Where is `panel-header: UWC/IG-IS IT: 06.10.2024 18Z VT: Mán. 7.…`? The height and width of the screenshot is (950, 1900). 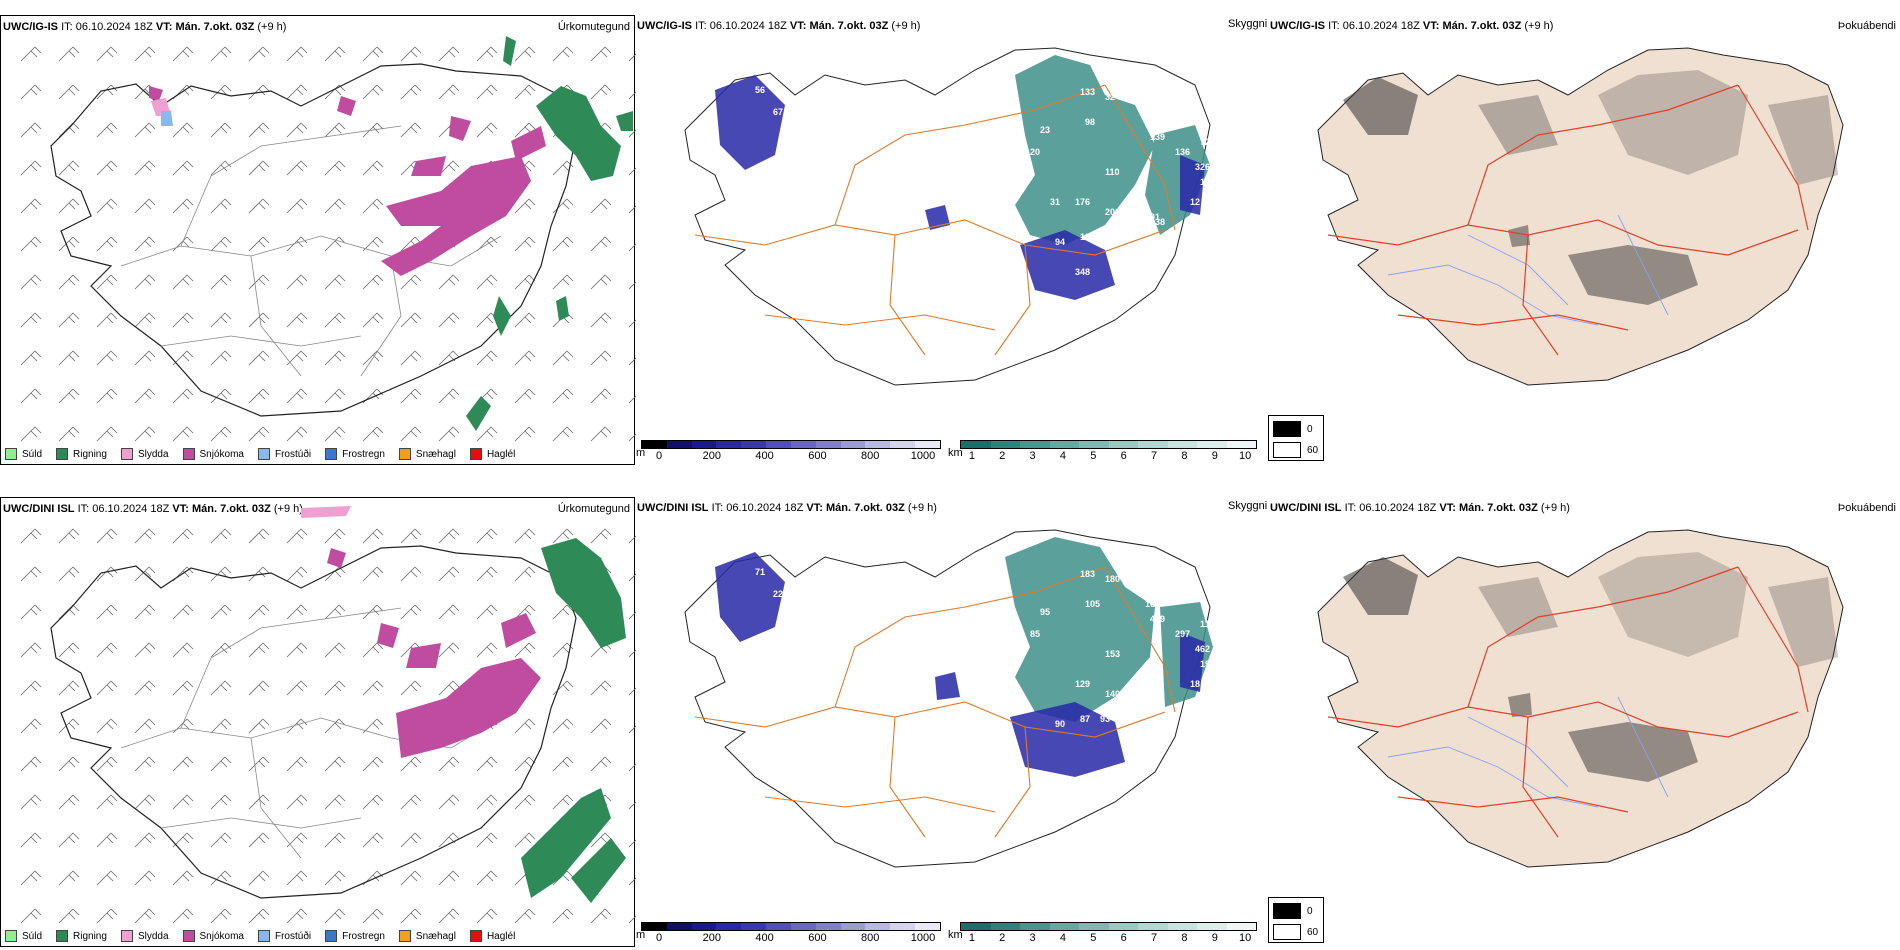
panel-header: UWC/IG-IS IT: 06.10.2024 18Z VT: Mán. 7.… is located at coordinates (779, 26).